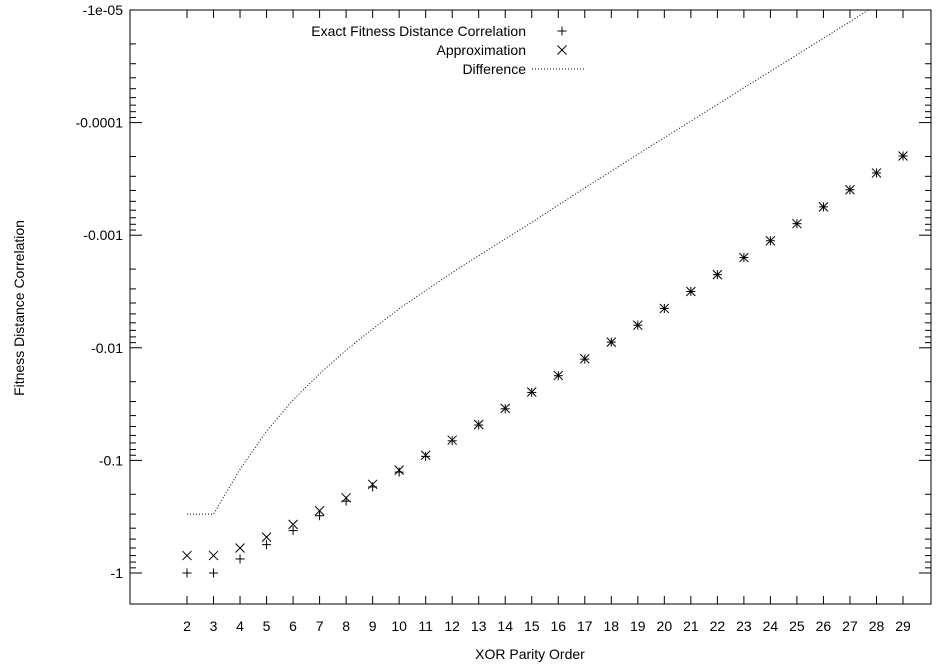 This screenshot has width=944, height=666. Describe the element at coordinates (505, 626) in the screenshot. I see `x-tick-label: 14` at that location.